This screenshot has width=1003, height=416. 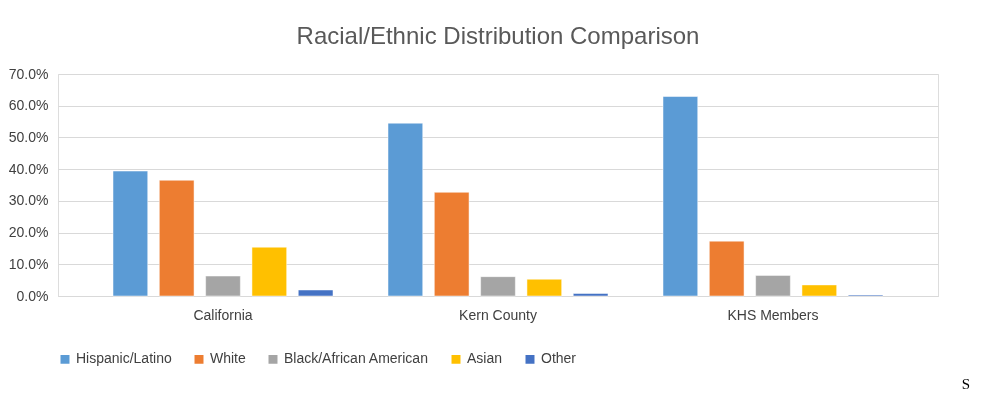 What do you see at coordinates (356, 358) in the screenshot?
I see `legend-label: Black/African American` at bounding box center [356, 358].